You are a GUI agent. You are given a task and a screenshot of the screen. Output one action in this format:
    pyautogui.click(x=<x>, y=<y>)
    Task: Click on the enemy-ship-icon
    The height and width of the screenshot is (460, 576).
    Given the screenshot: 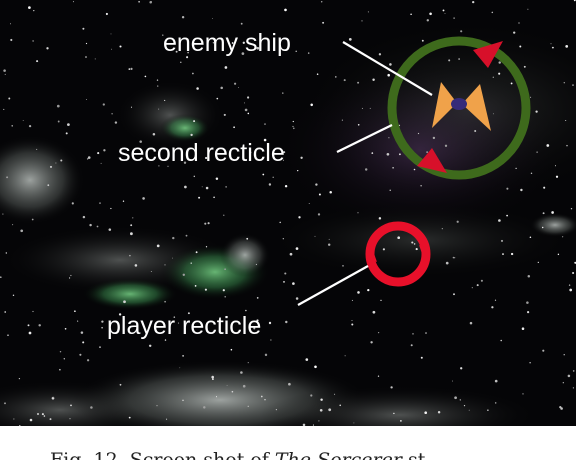 What is the action you would take?
    pyautogui.click(x=461, y=106)
    